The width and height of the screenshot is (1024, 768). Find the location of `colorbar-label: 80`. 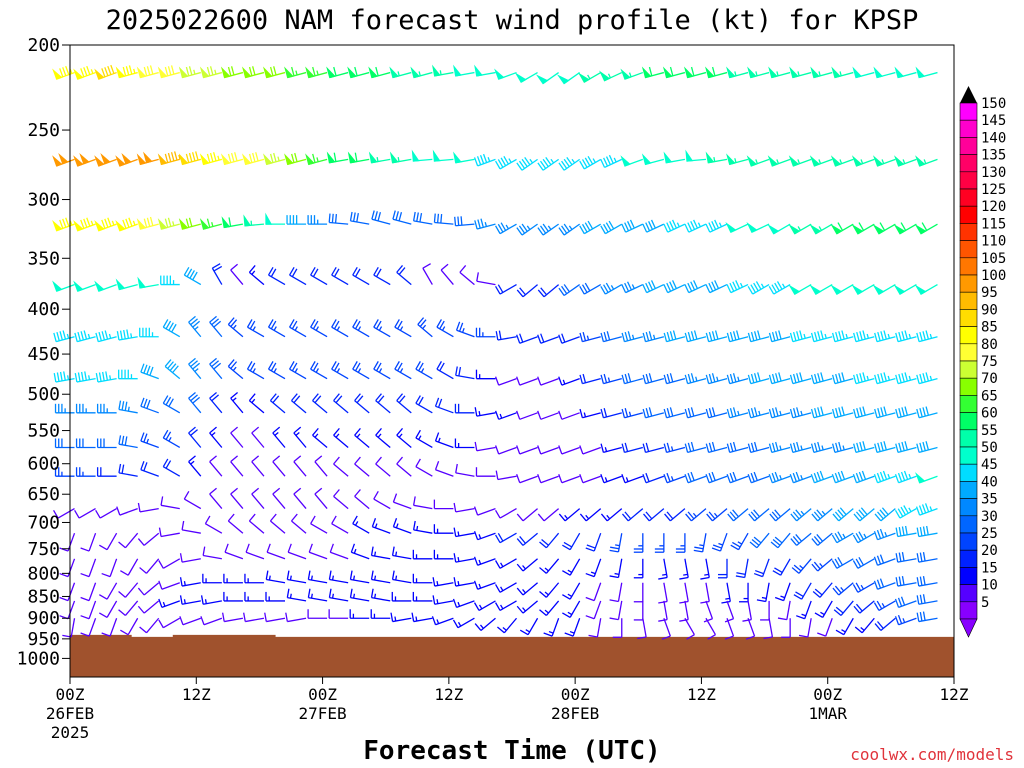

colorbar-label: 80 is located at coordinates (989, 345).